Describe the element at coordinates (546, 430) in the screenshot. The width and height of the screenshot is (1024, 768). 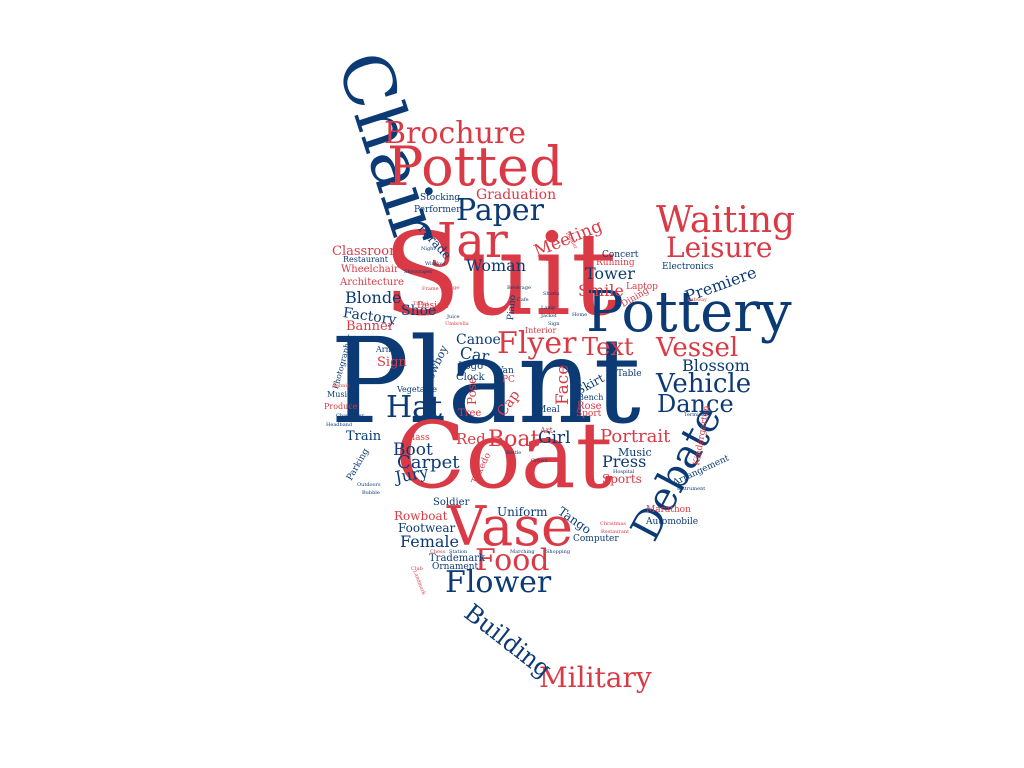
I see `word-art: Art` at that location.